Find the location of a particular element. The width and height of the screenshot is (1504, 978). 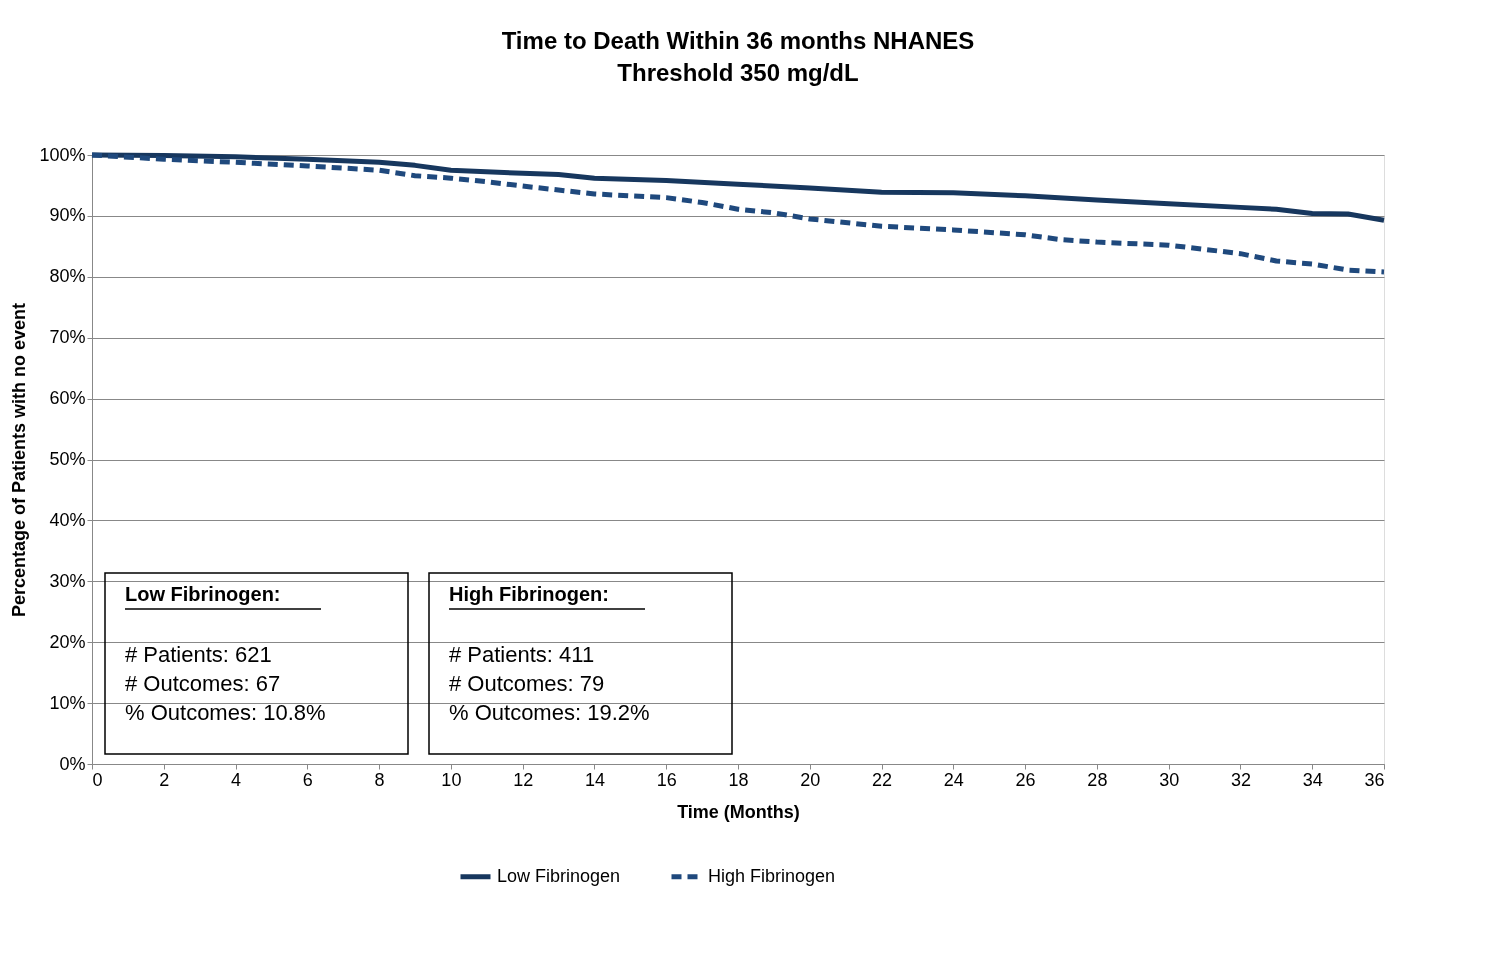

x-tick-label: 36 is located at coordinates (1374, 779).